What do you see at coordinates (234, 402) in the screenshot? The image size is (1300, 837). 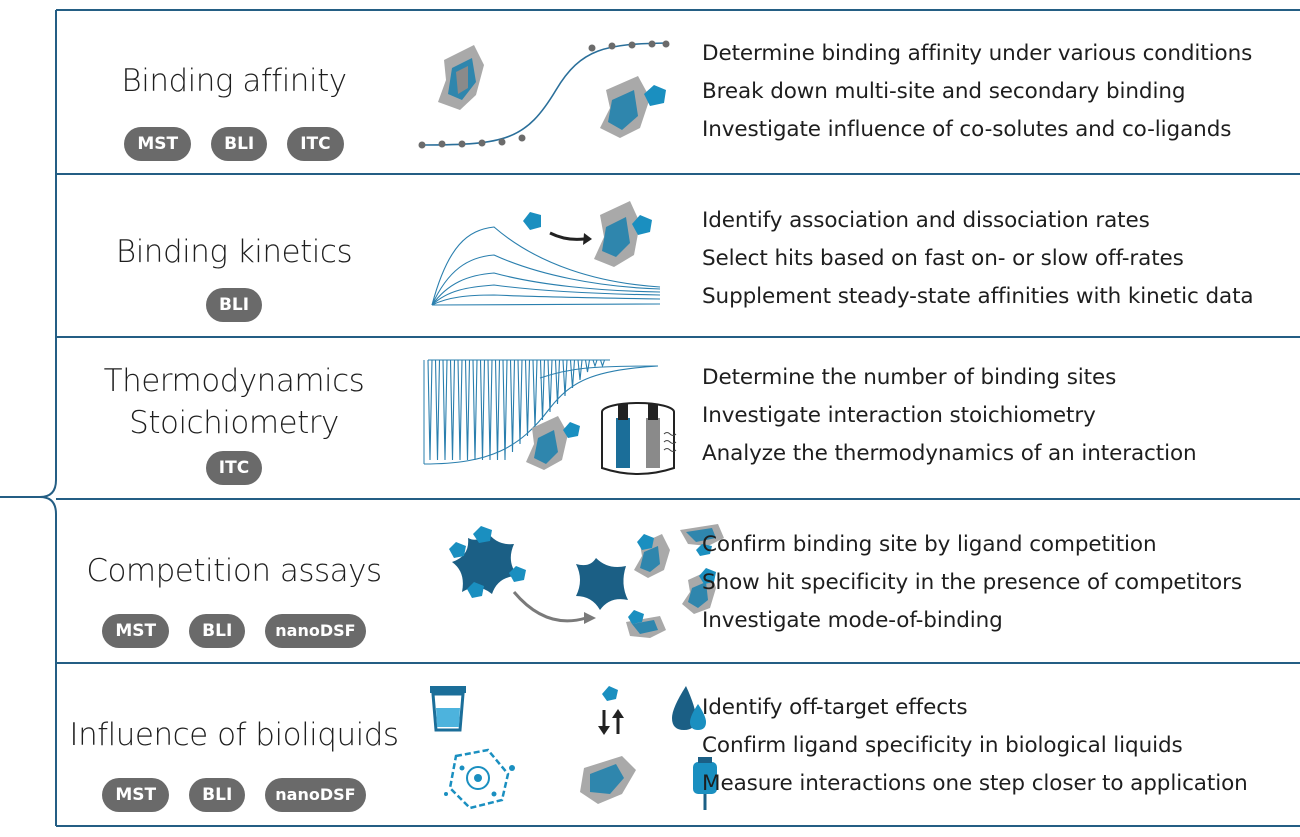 I see `row-title: Thermodynamics Stoichiometry` at bounding box center [234, 402].